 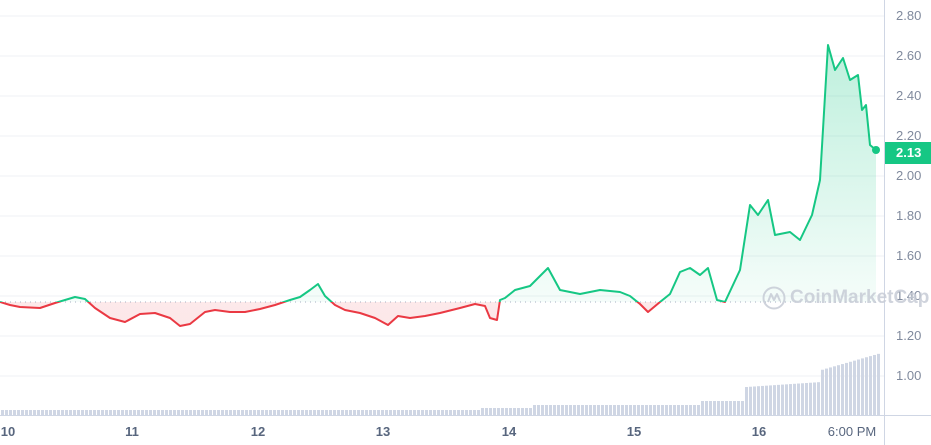 What do you see at coordinates (909, 95) in the screenshot?
I see `y-tick-label: 2.40` at bounding box center [909, 95].